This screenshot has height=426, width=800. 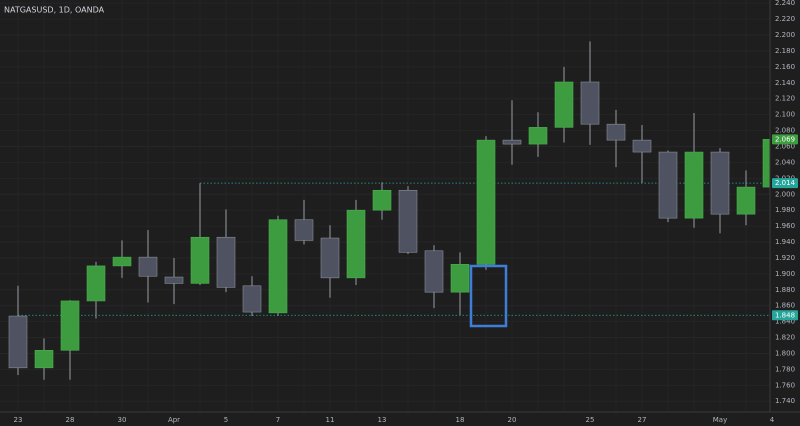 I want to click on y-tick-label: 2.100, so click(x=785, y=115).